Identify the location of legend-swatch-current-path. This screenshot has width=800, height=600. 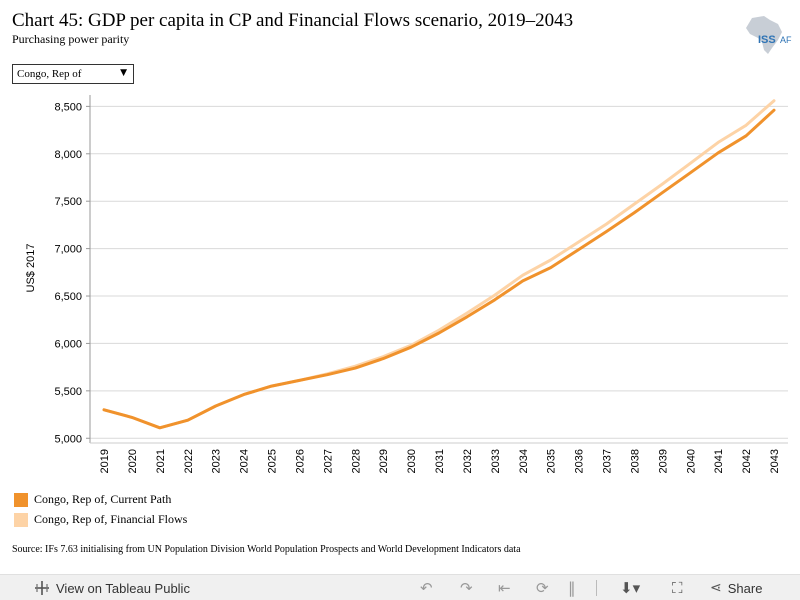
(21, 500).